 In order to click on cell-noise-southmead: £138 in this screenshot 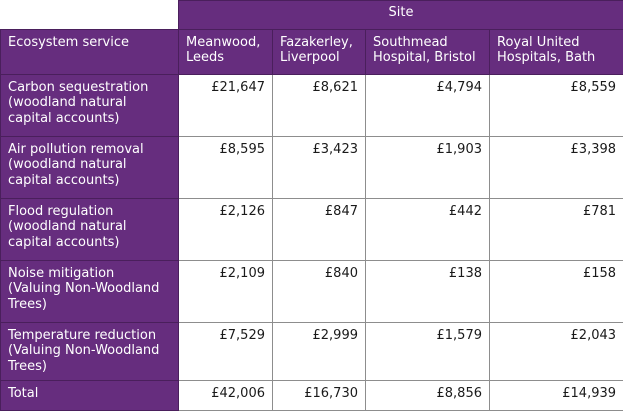, I will do `click(428, 292)`.